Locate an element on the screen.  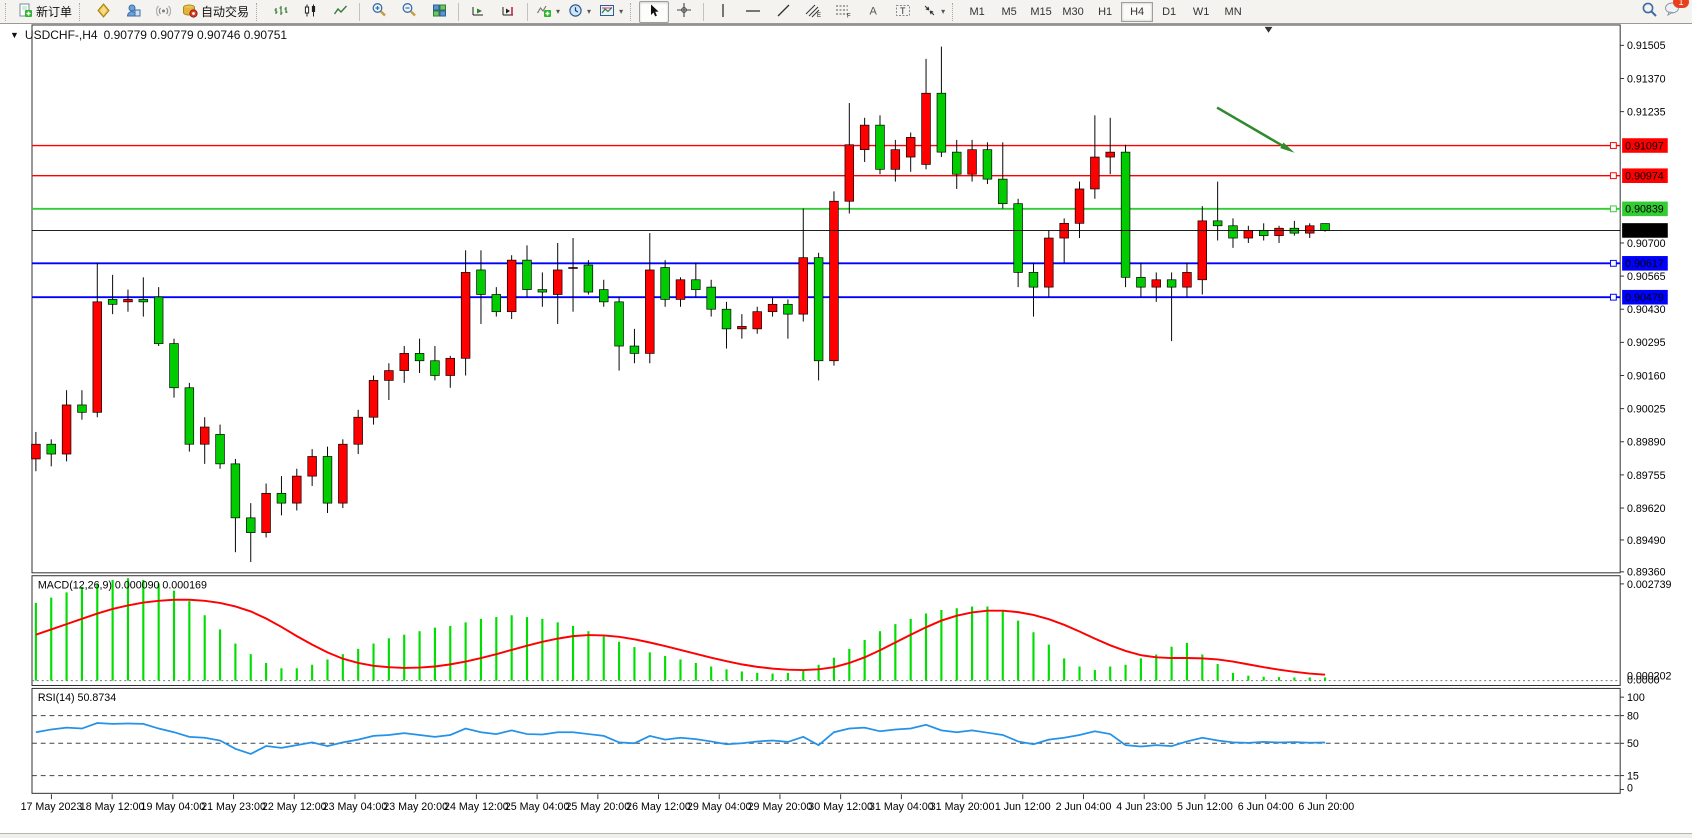
svg-text: 0 is located at coordinates (1630, 788).